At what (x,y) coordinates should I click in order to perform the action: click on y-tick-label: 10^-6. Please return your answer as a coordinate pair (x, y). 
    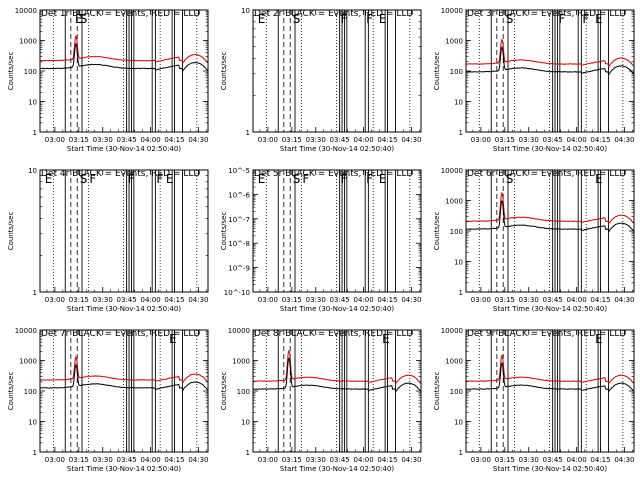
    Looking at the image, I should click on (239, 195).